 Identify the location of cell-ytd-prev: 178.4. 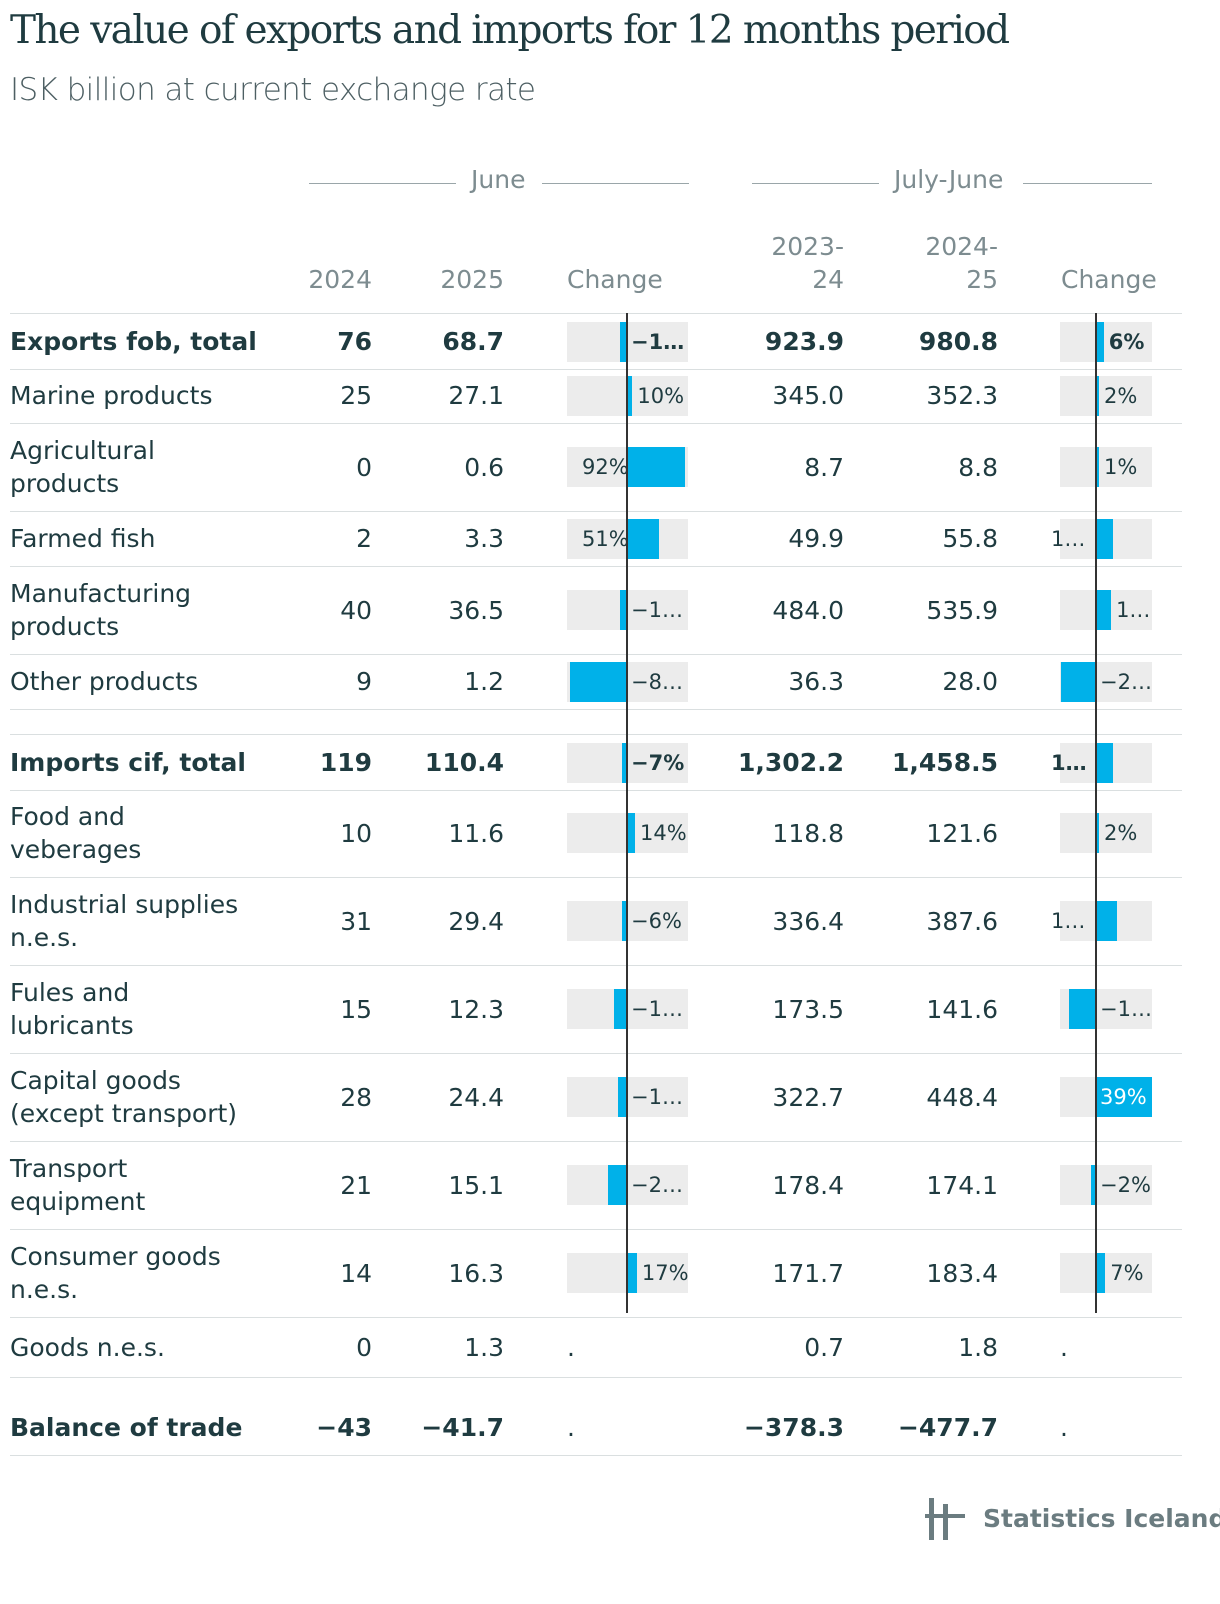
(808, 1185).